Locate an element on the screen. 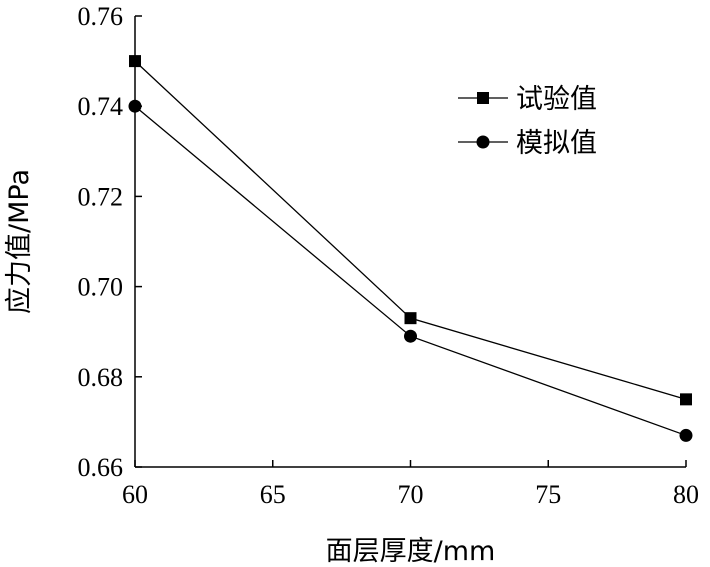  x-tick-label: 60 is located at coordinates (135, 494).